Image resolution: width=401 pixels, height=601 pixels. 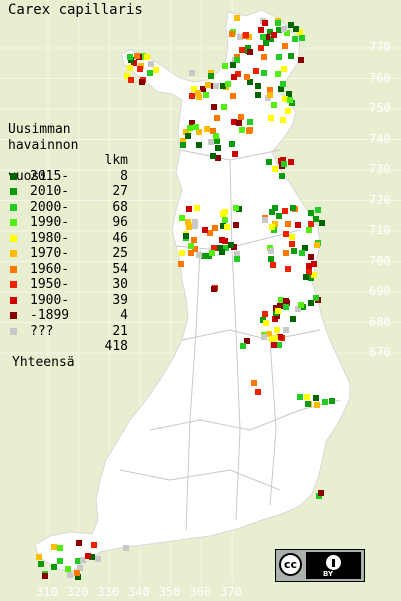 What do you see at coordinates (50, 269) in the screenshot?
I see `legend-label: 1960-` at bounding box center [50, 269].